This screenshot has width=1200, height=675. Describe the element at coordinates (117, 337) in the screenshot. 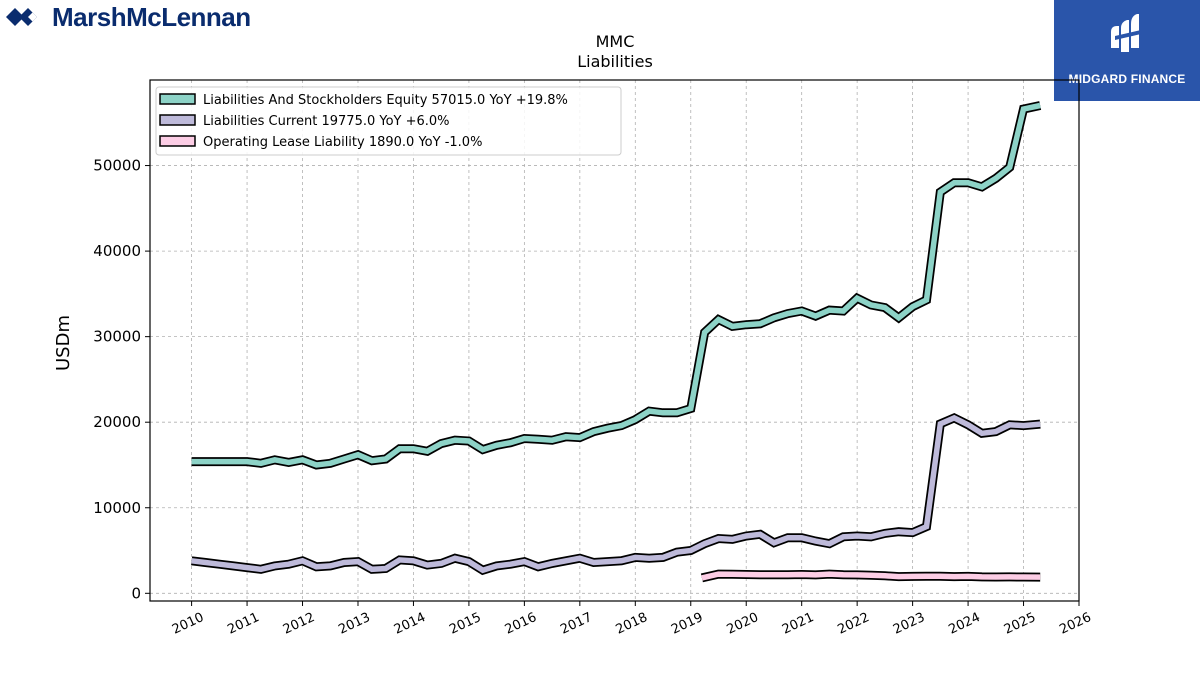

I see `y-tick-label: 30000` at that location.